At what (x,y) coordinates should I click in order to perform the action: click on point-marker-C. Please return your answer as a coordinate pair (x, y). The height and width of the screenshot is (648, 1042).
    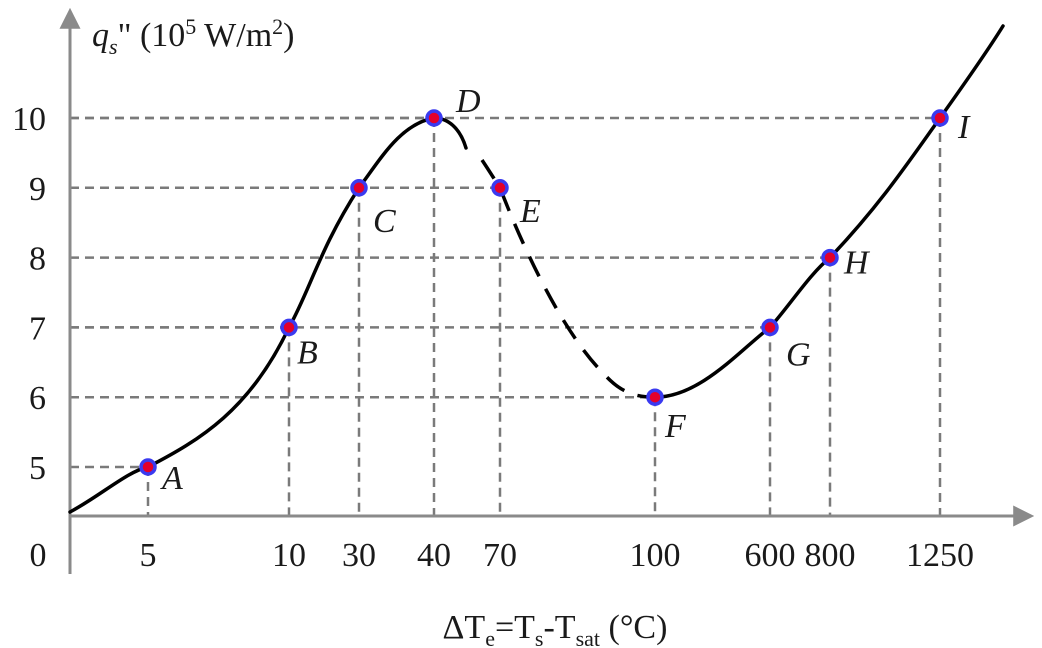
    Looking at the image, I should click on (359, 188).